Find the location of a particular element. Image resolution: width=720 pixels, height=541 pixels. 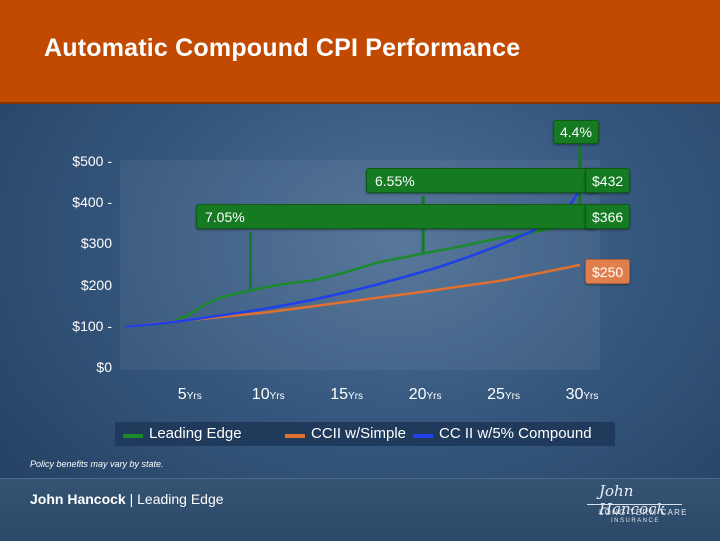

annotation-4-4-percent: 4.4% is located at coordinates (576, 132).